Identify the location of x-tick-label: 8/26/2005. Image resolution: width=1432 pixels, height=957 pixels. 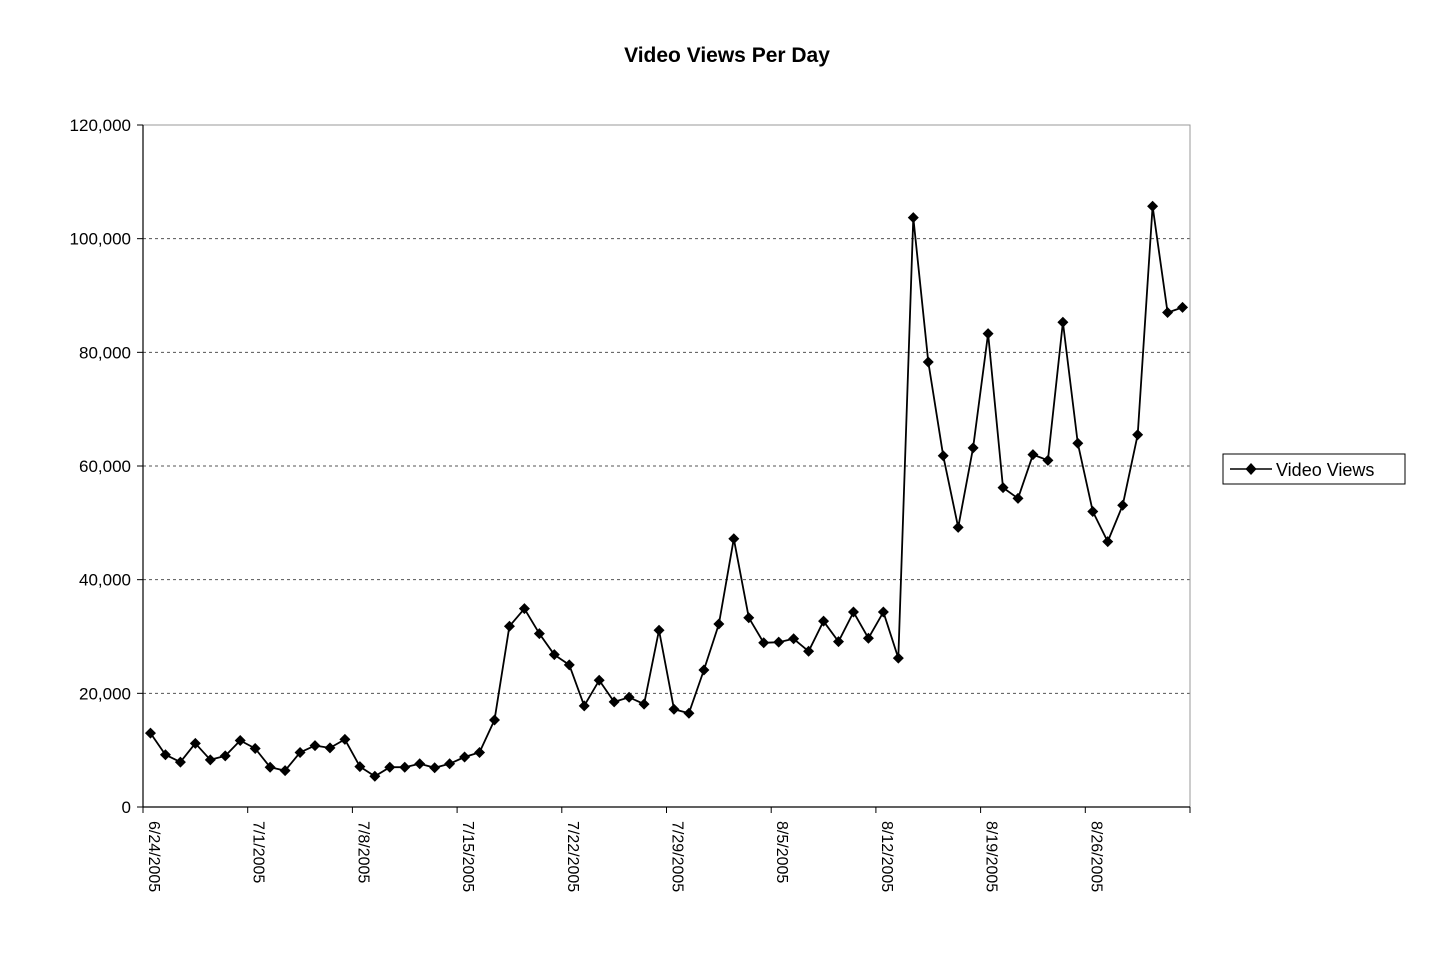
(1095, 856).